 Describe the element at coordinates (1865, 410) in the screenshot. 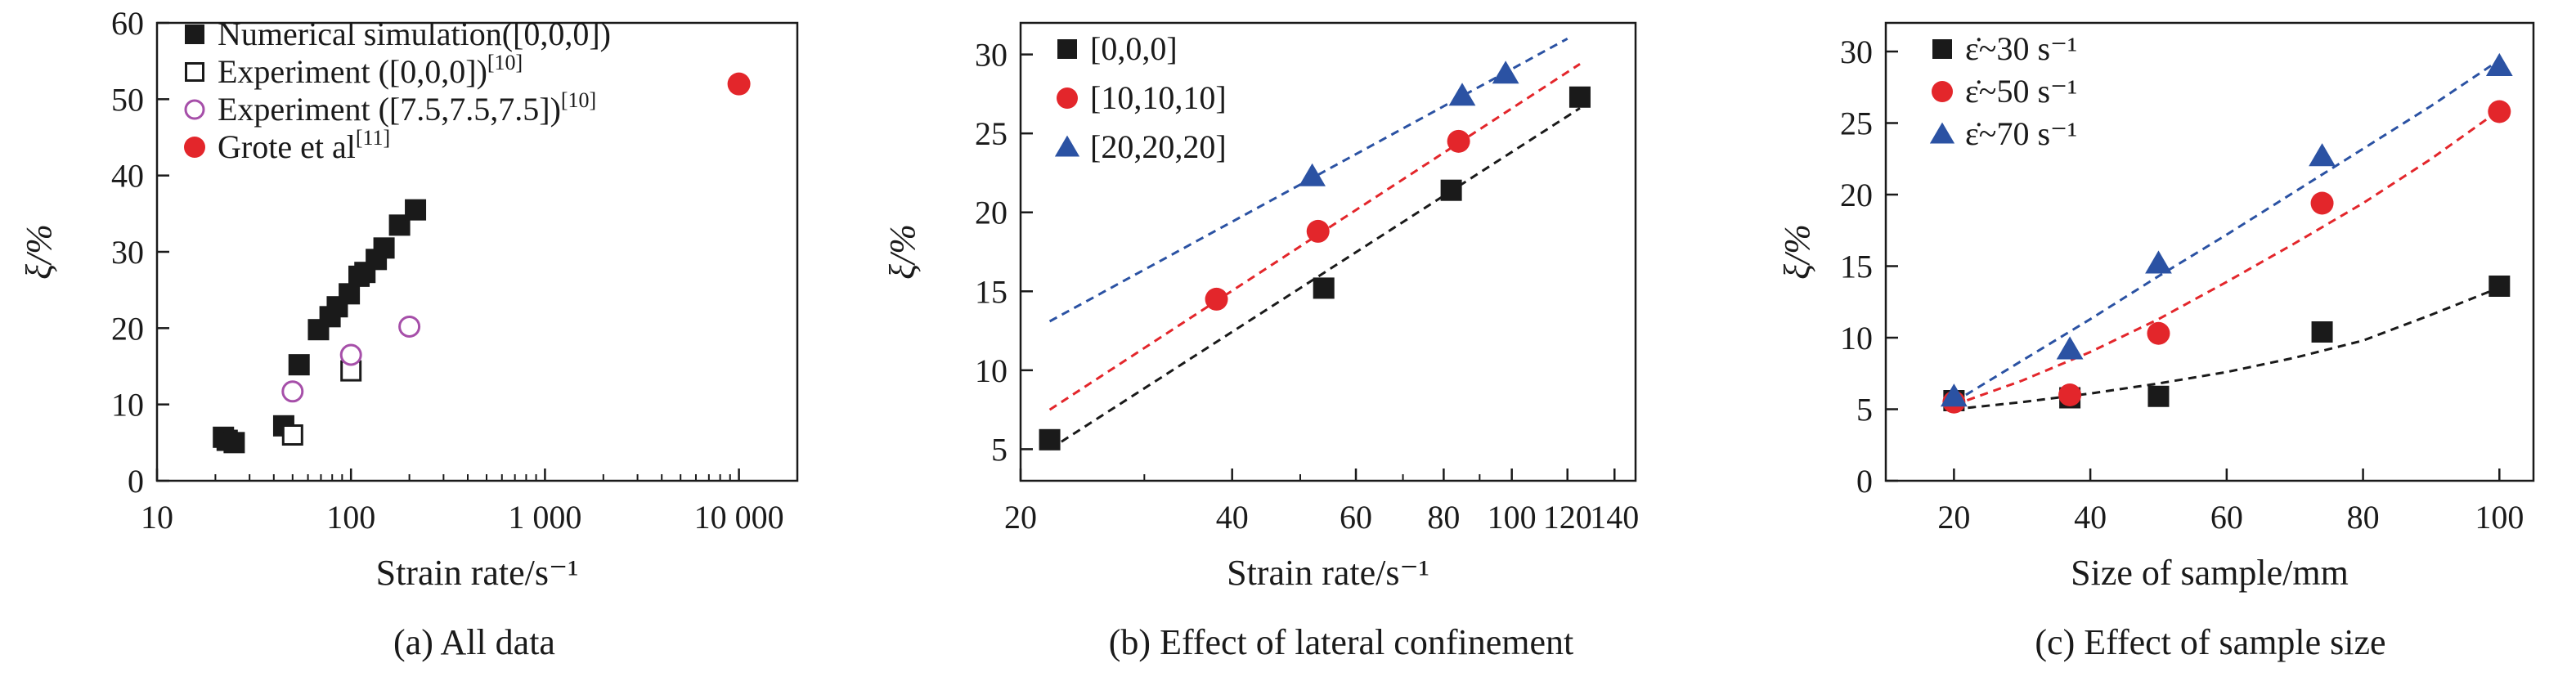

I see `y-tick-label: 5` at that location.